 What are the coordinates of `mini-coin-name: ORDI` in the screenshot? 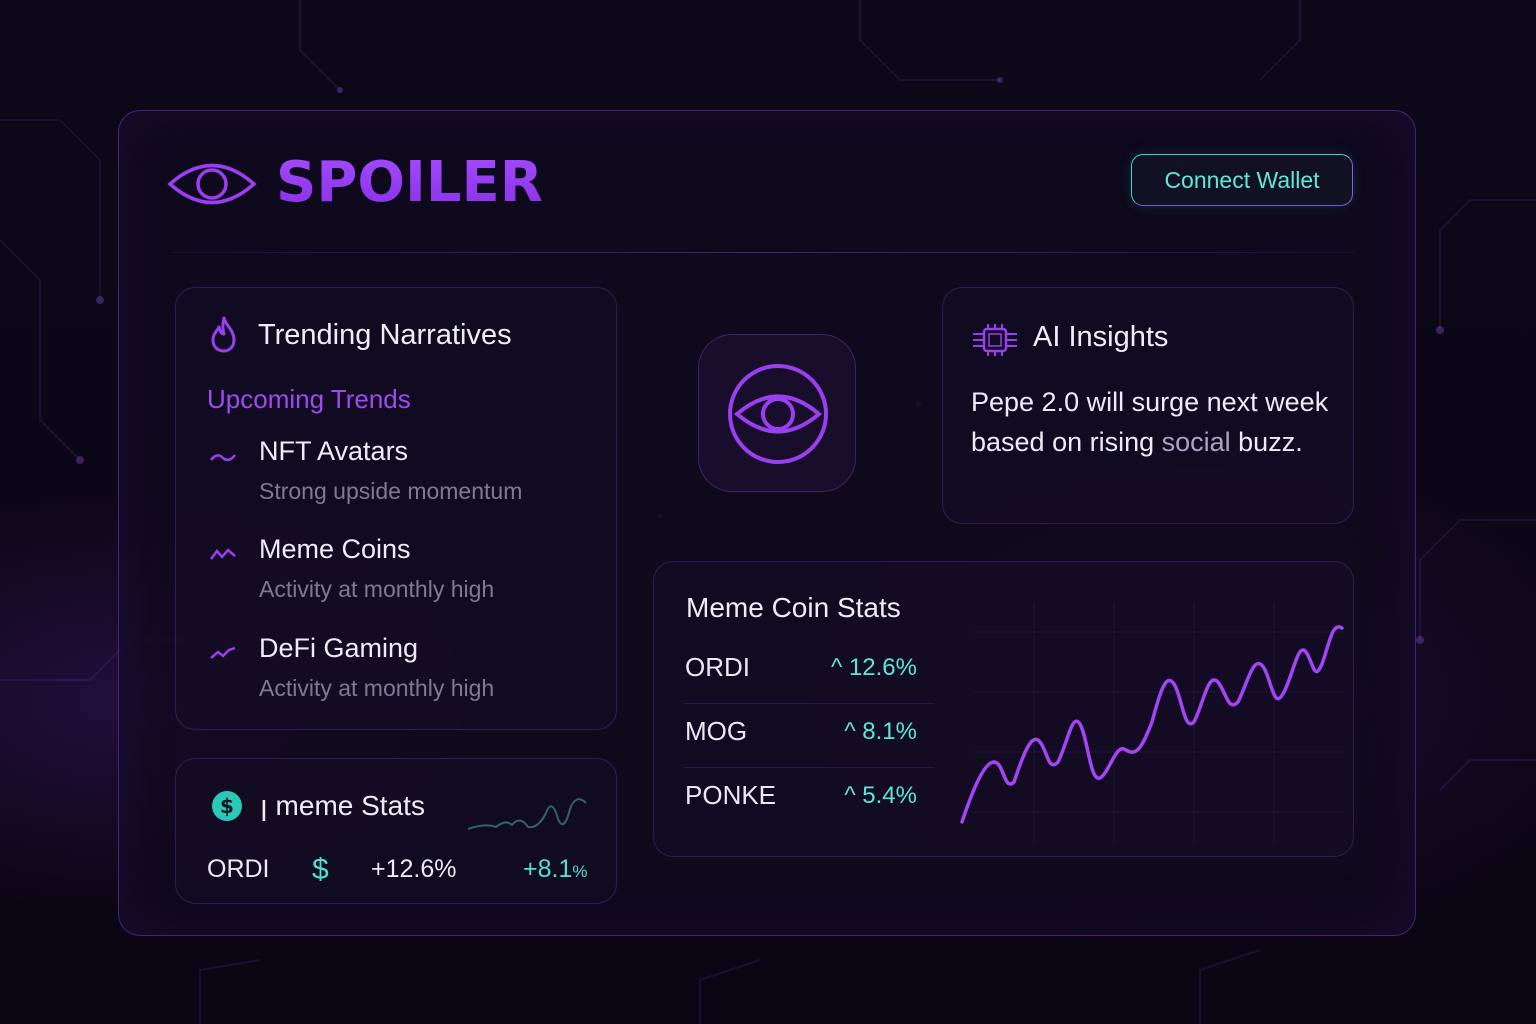 It's located at (238, 869).